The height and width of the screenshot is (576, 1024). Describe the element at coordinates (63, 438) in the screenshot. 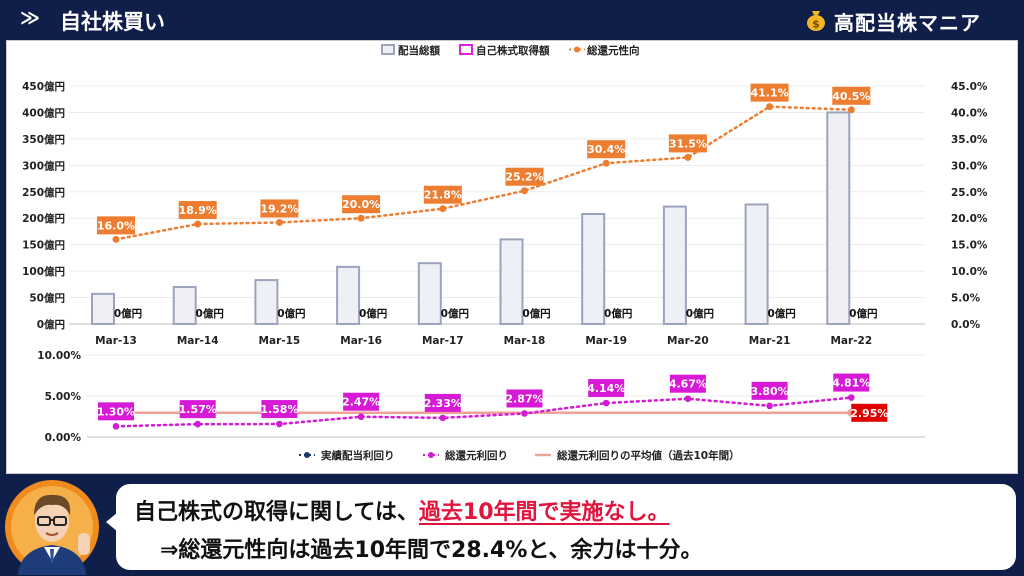

I see `lower-axis-tick: 0.00%` at that location.